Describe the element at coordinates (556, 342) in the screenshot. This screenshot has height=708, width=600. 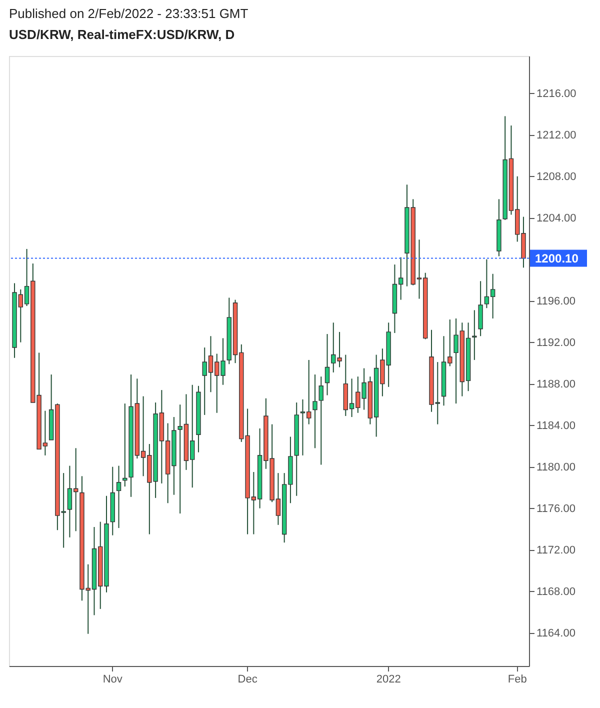
I see `y-tick-label: 1192.00` at that location.